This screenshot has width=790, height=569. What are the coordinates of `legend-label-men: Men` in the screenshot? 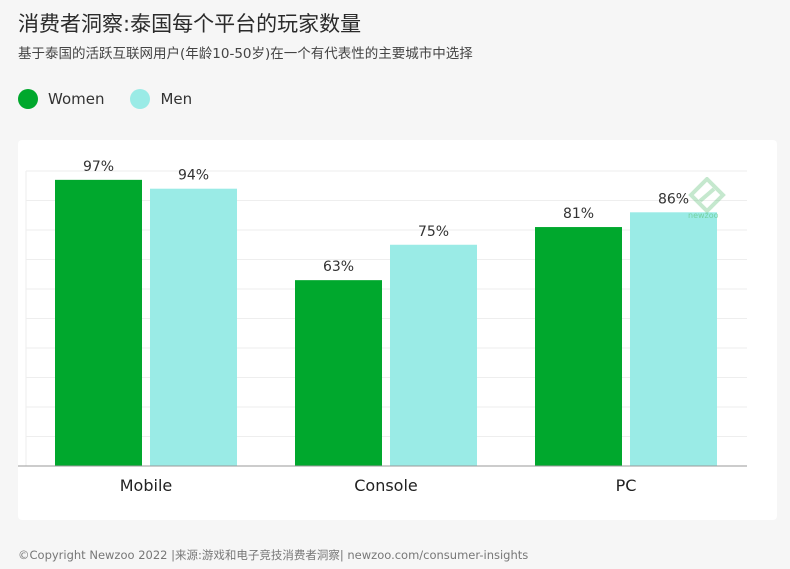 It's located at (176, 99).